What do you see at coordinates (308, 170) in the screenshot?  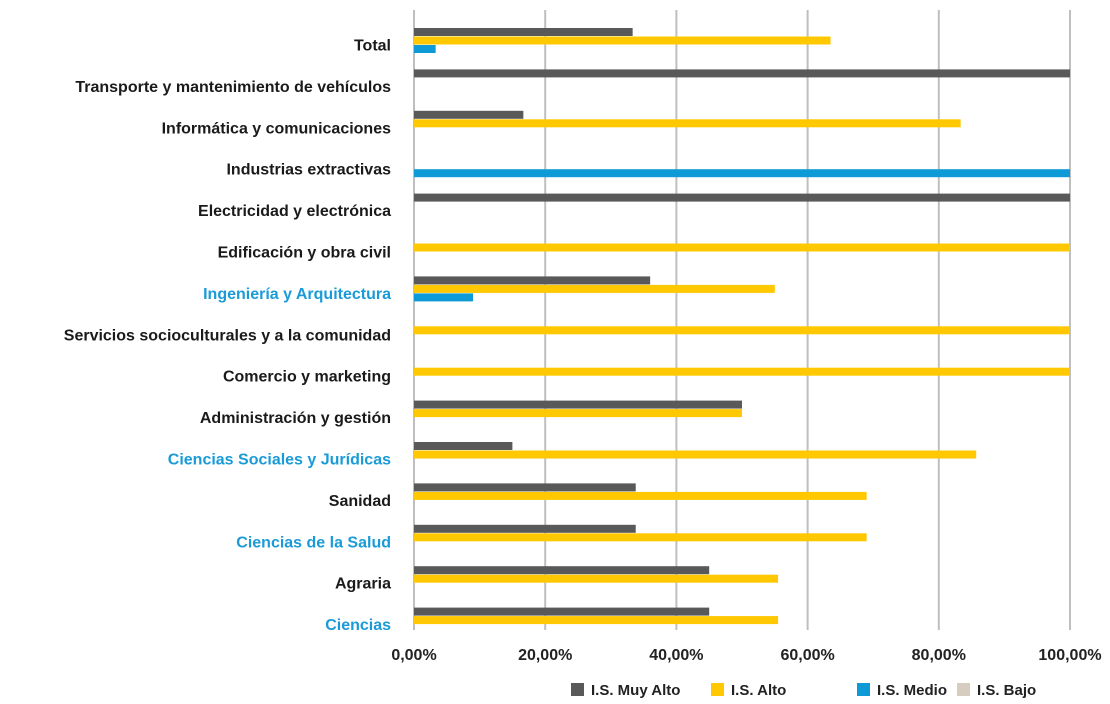 I see `category-label: Industrias extractivas` at bounding box center [308, 170].